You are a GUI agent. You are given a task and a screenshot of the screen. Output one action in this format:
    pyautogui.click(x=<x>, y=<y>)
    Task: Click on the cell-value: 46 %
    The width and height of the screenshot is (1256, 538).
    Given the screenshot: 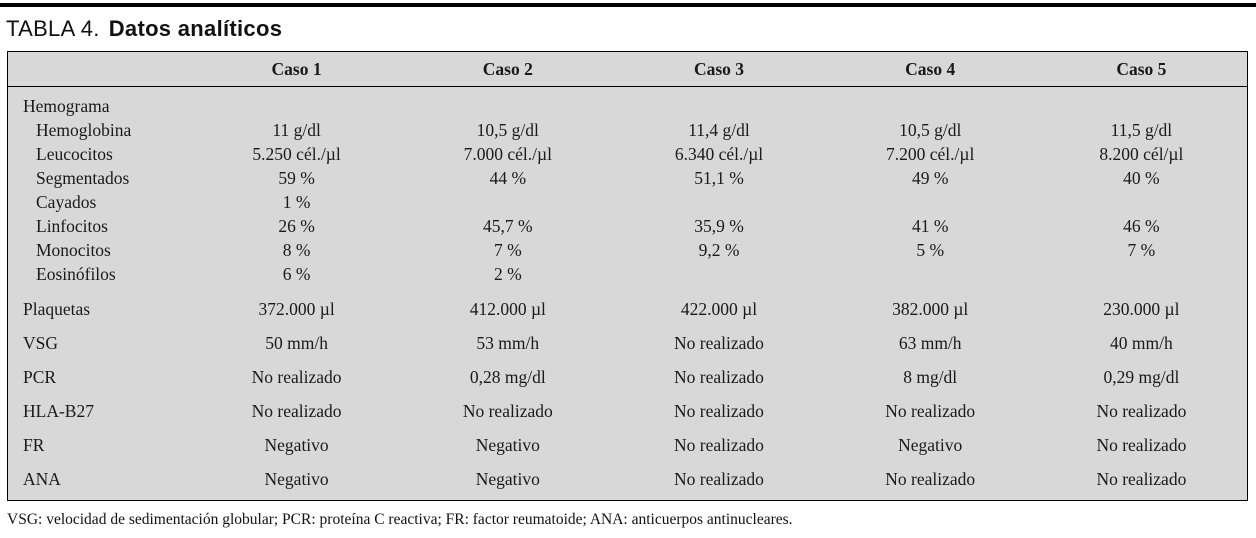 What is the action you would take?
    pyautogui.click(x=1141, y=226)
    